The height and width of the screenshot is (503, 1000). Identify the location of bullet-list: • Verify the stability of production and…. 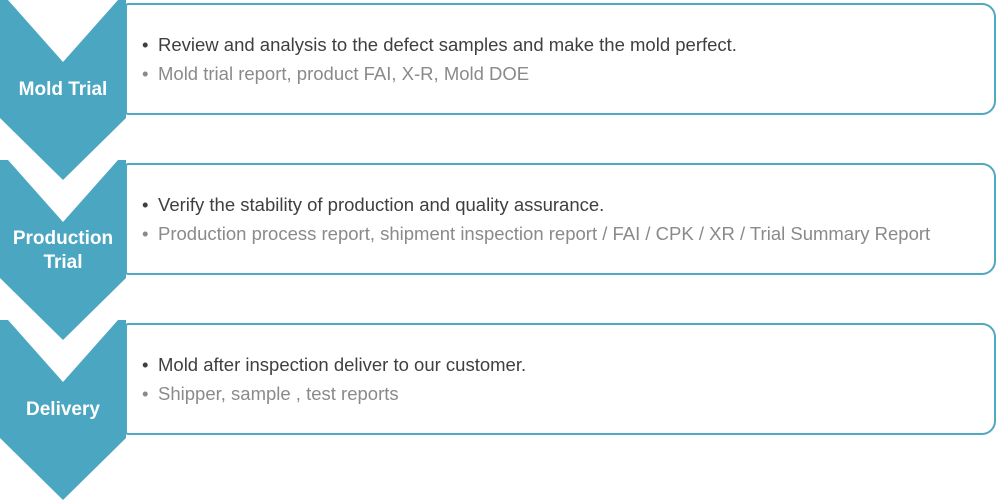
(560, 219).